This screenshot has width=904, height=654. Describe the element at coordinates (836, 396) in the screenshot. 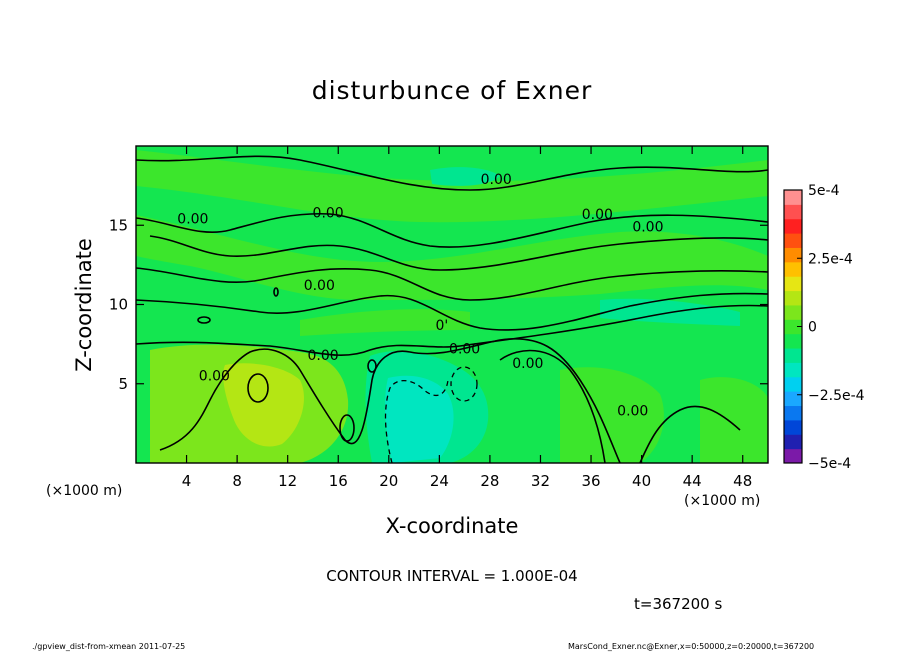

I see `colorbar-tick-label: −2.5e-4` at that location.